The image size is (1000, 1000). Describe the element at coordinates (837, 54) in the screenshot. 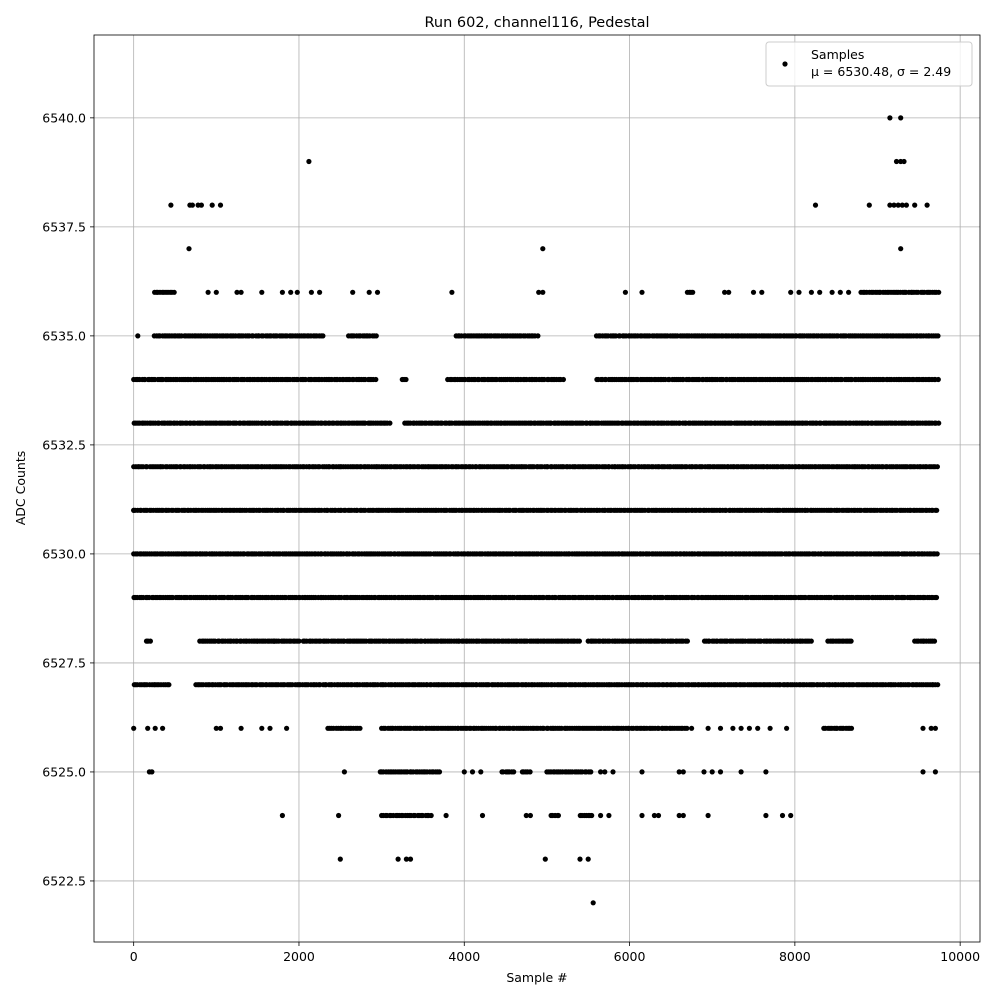

I see `legend-series-name: Samples` at that location.